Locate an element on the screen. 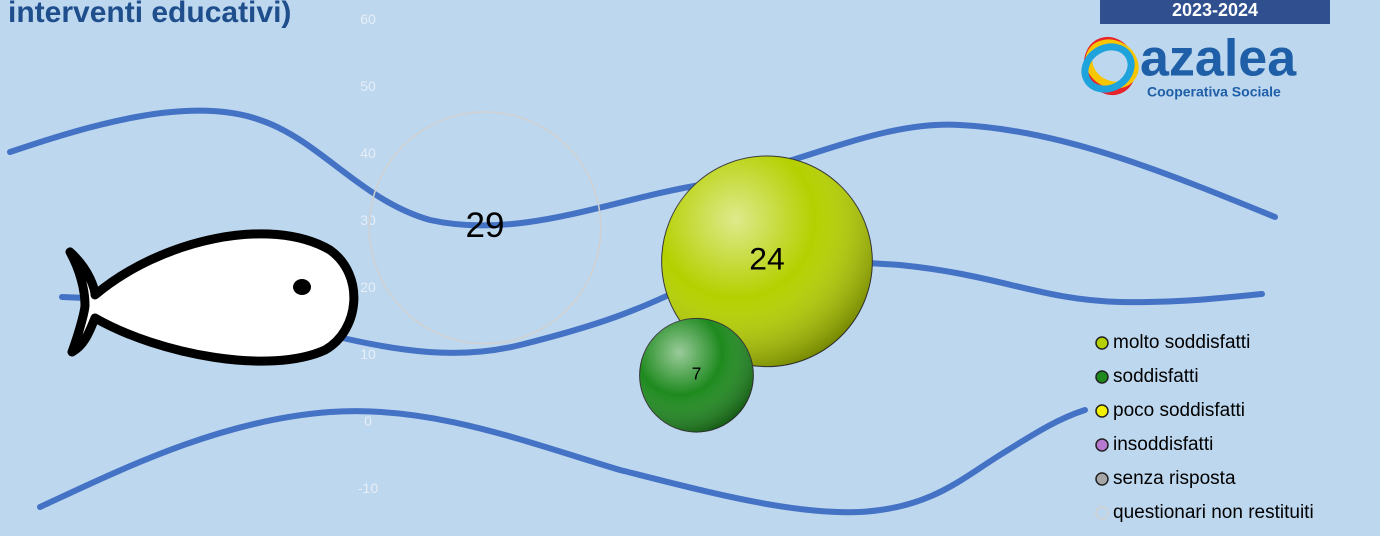 The width and height of the screenshot is (1380, 536). badge-bg is located at coordinates (1215, 12).